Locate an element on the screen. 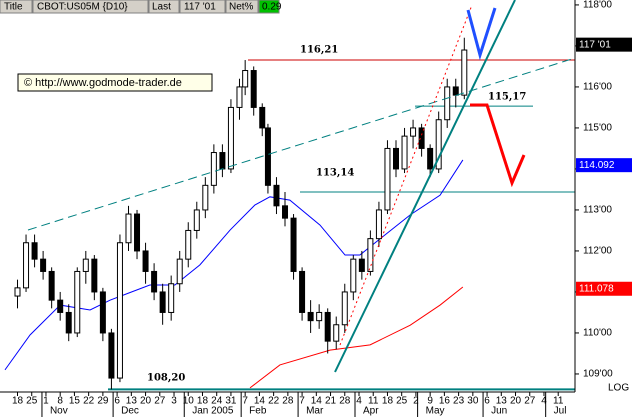  copyright-box is located at coordinates (115, 82).